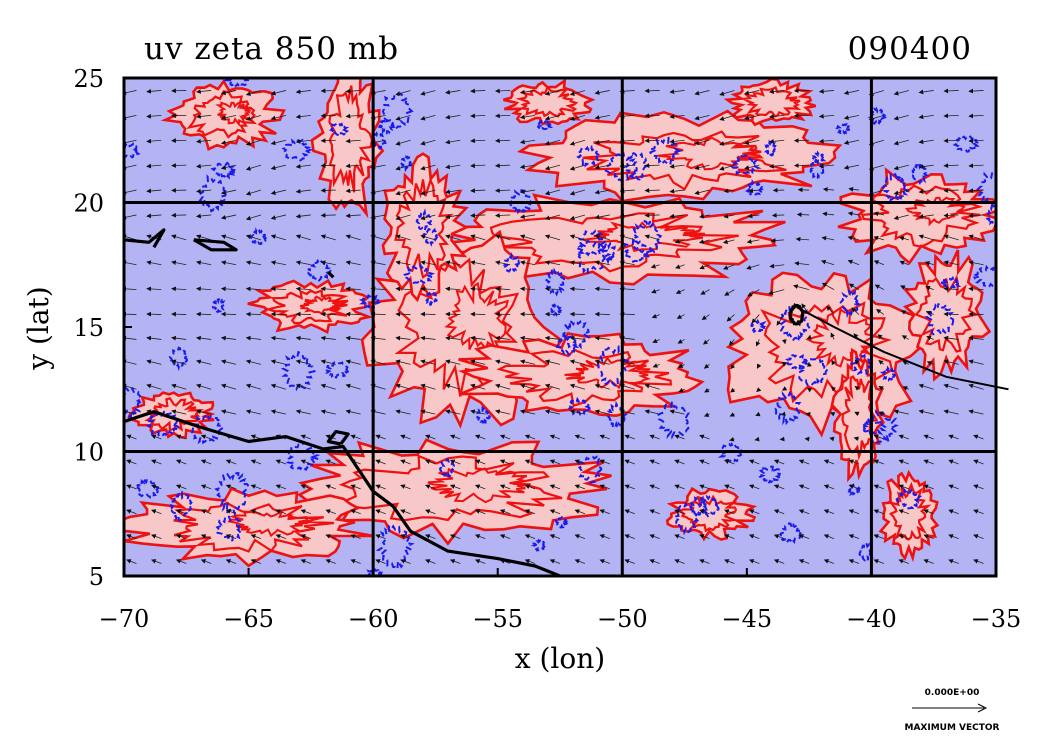  Describe the element at coordinates (88, 204) in the screenshot. I see `y-tick-label: 20` at that location.